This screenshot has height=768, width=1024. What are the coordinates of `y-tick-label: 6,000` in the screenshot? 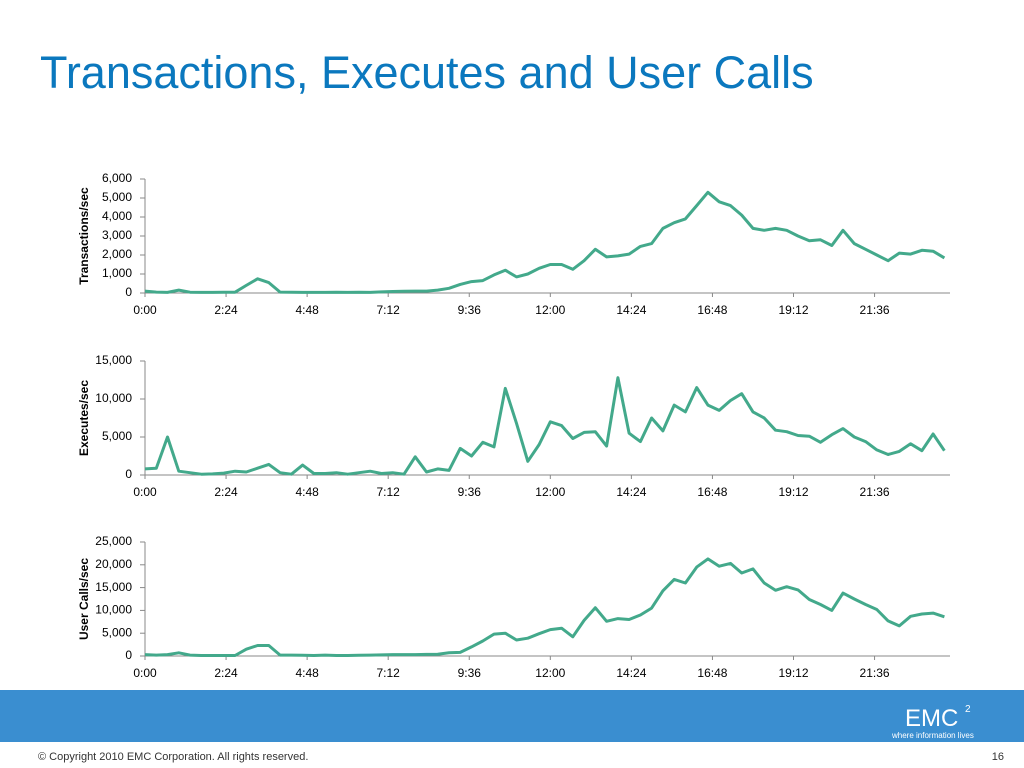 It's located at (117, 178).